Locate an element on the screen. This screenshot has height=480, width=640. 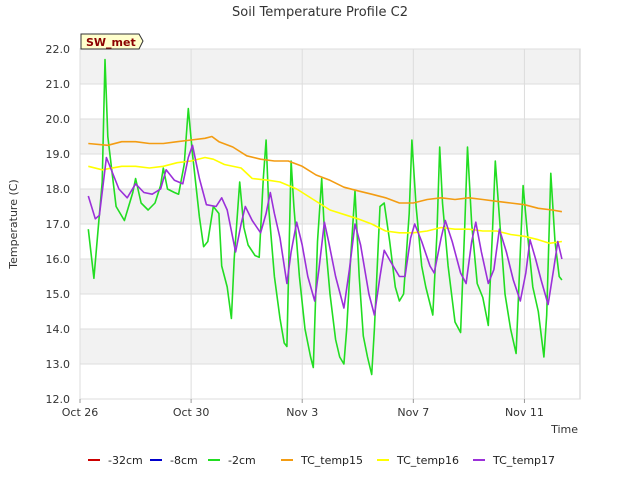
y-tick-label: 18.0 is located at coordinates (58, 189).